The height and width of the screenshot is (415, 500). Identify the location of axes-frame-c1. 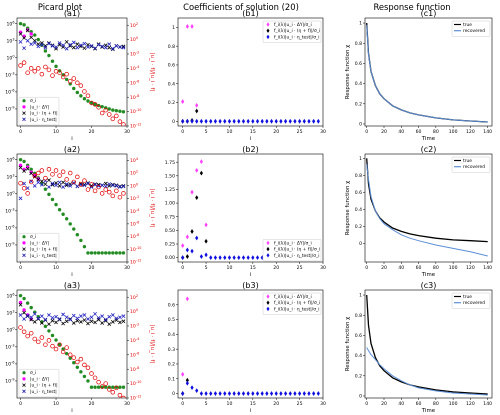
(428, 72).